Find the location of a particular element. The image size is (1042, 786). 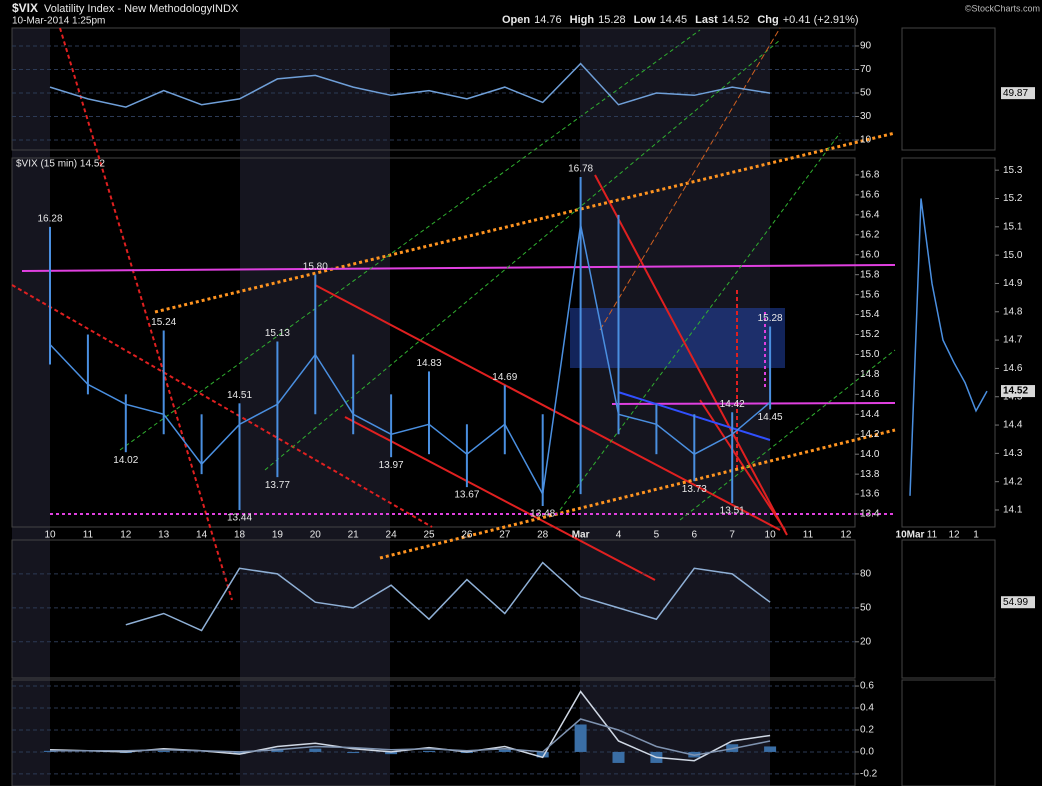

y-tick-label: 13.8 is located at coordinates (870, 474).